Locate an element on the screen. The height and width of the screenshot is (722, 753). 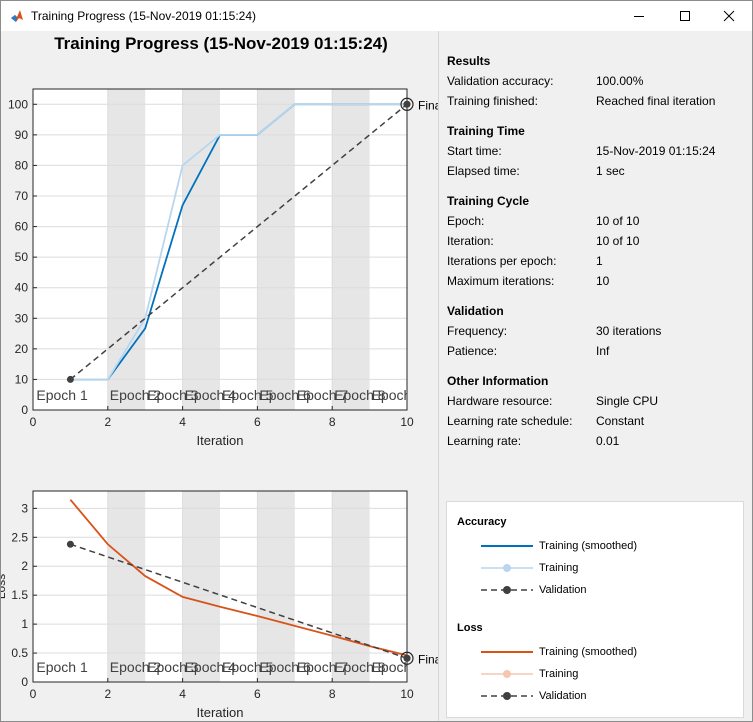
info-value: Inf is located at coordinates (603, 351).